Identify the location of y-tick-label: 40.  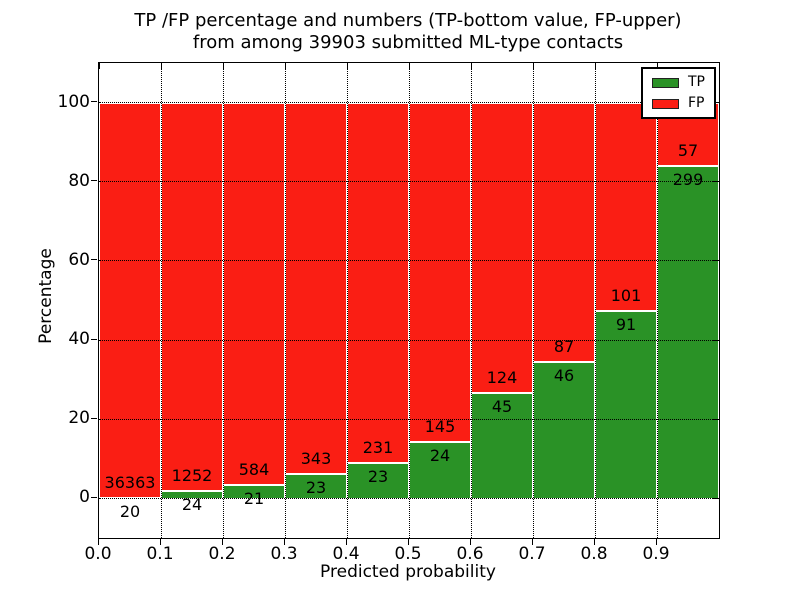
(79, 339).